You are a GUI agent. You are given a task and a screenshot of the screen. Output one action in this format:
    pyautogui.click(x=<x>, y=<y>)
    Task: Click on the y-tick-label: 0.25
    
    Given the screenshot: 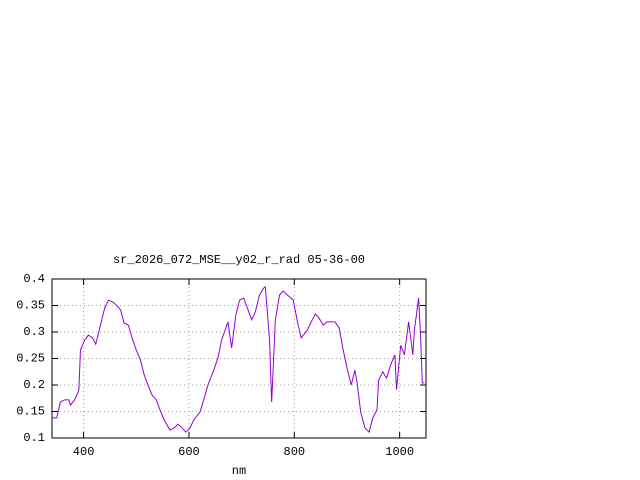 What is the action you would take?
    pyautogui.click(x=30, y=359)
    